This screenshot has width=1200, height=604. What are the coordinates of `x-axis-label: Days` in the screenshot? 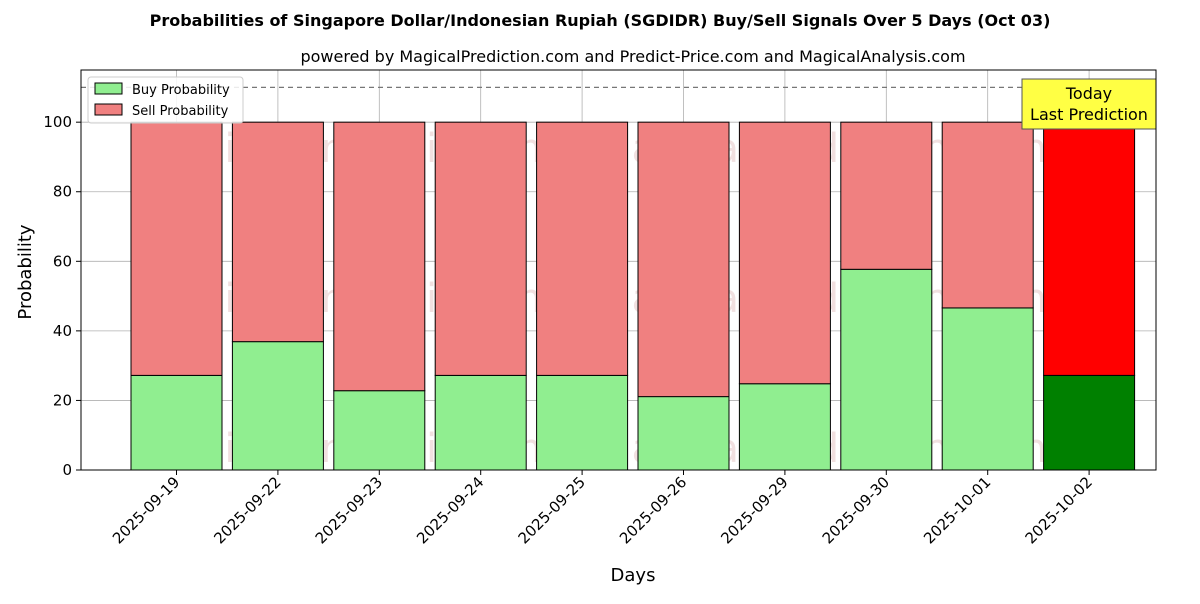 It's located at (633, 575).